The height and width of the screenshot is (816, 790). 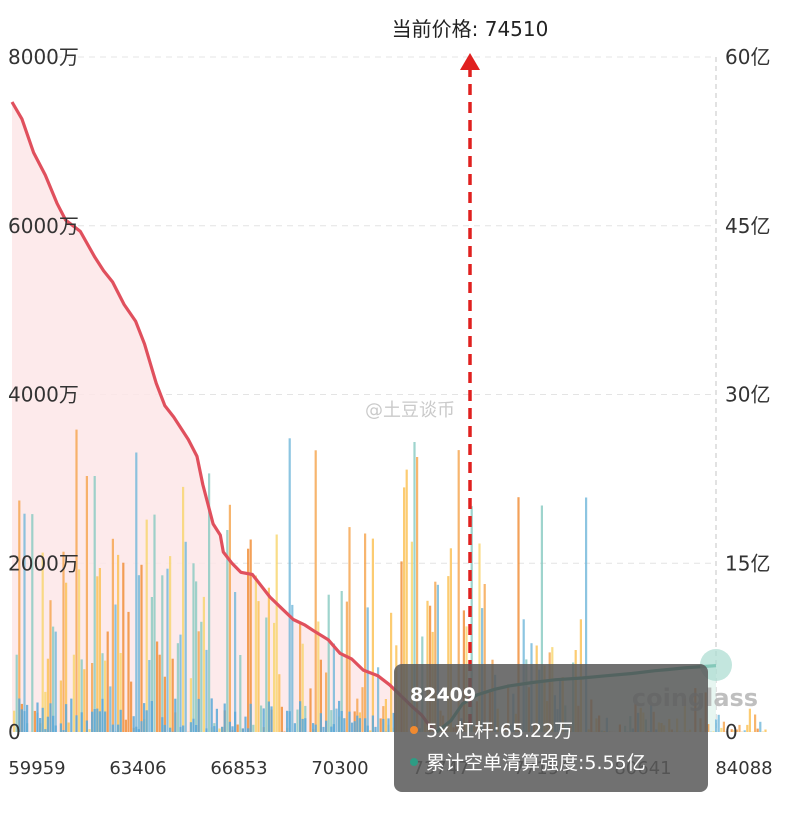 I want to click on left-axis-tick-label: 4000万, so click(x=43, y=395).